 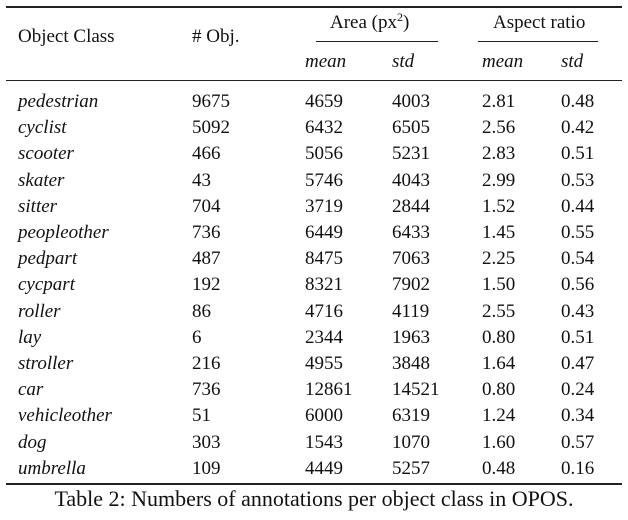 I want to click on cell-num-obj: 466, so click(x=206, y=154).